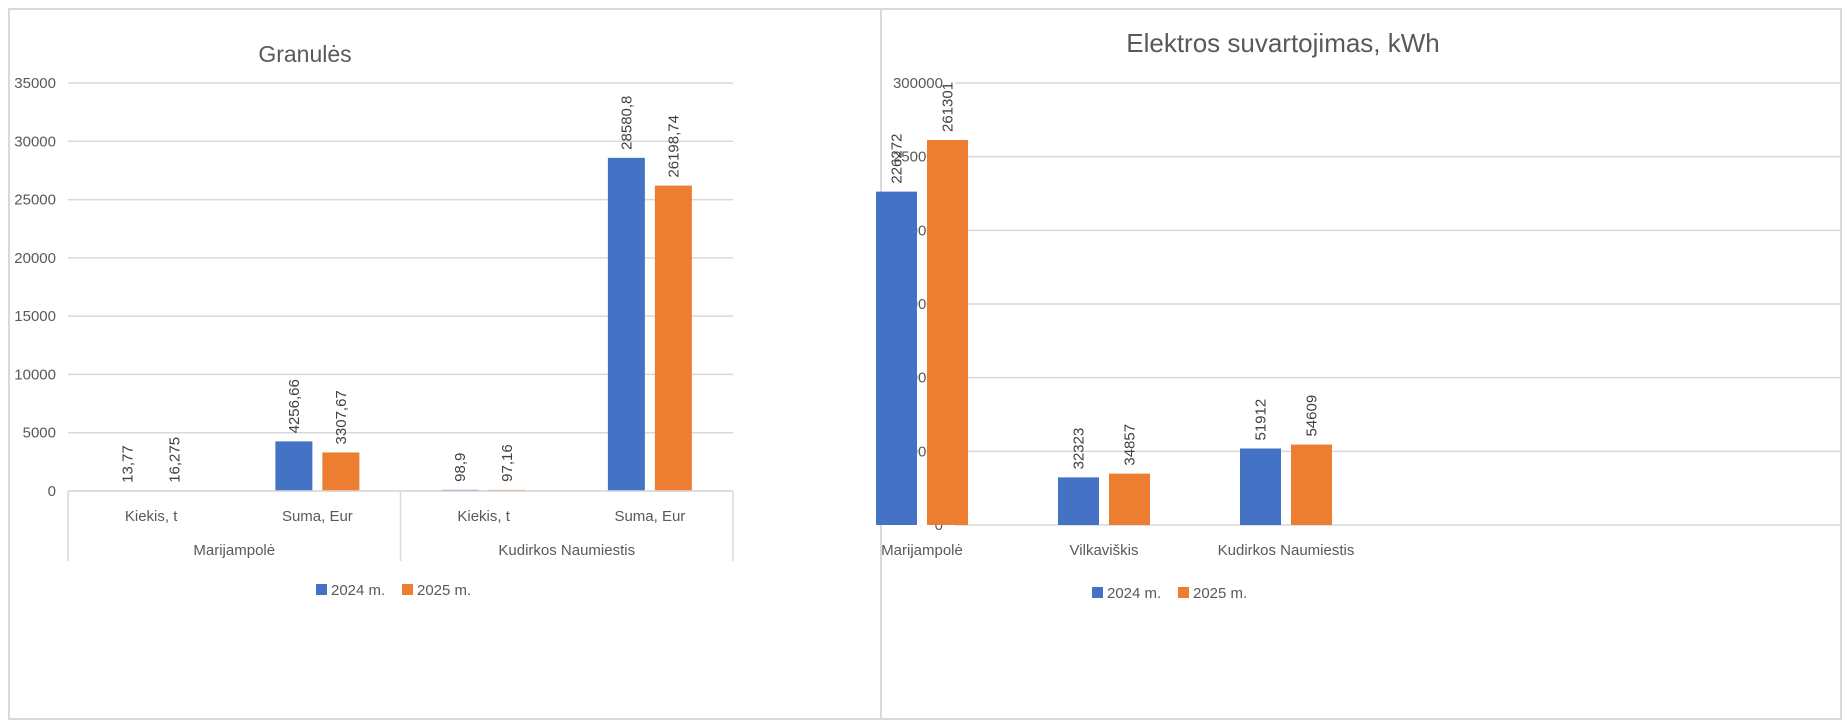 The height and width of the screenshot is (723, 1847). What do you see at coordinates (234, 550) in the screenshot?
I see `x-group-label: Marijampolė` at bounding box center [234, 550].